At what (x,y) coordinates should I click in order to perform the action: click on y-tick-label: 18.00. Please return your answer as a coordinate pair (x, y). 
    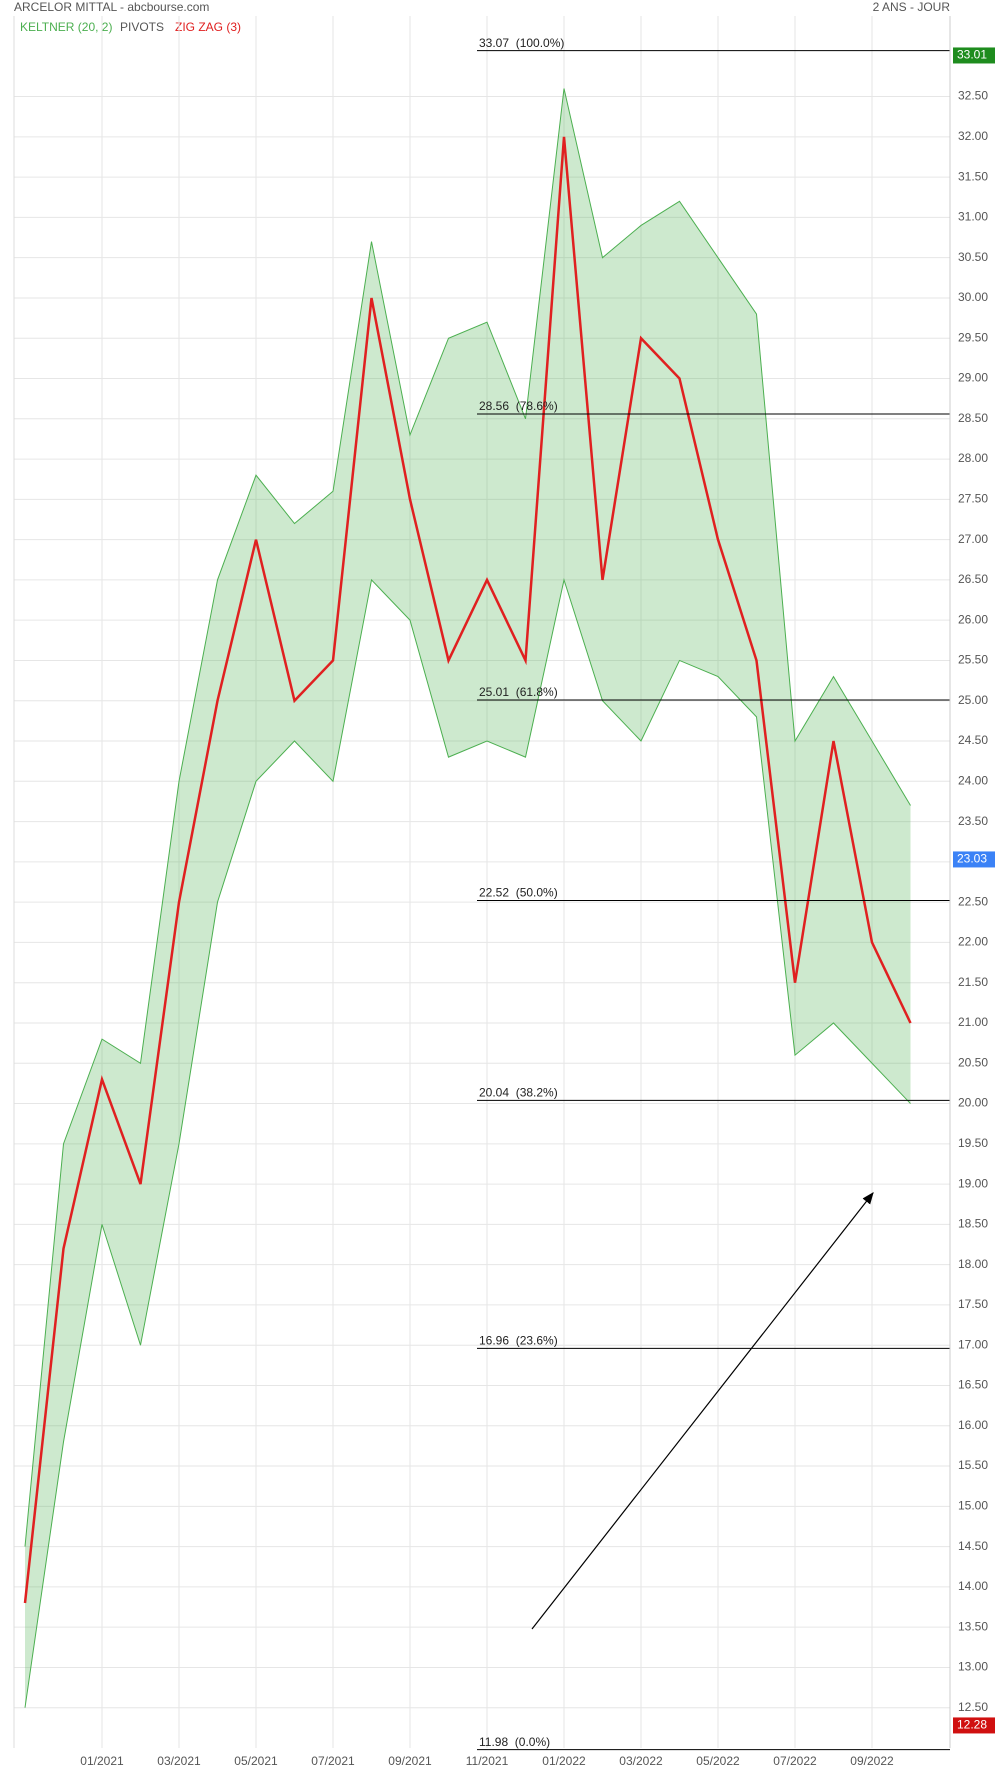
    Looking at the image, I should click on (973, 1264).